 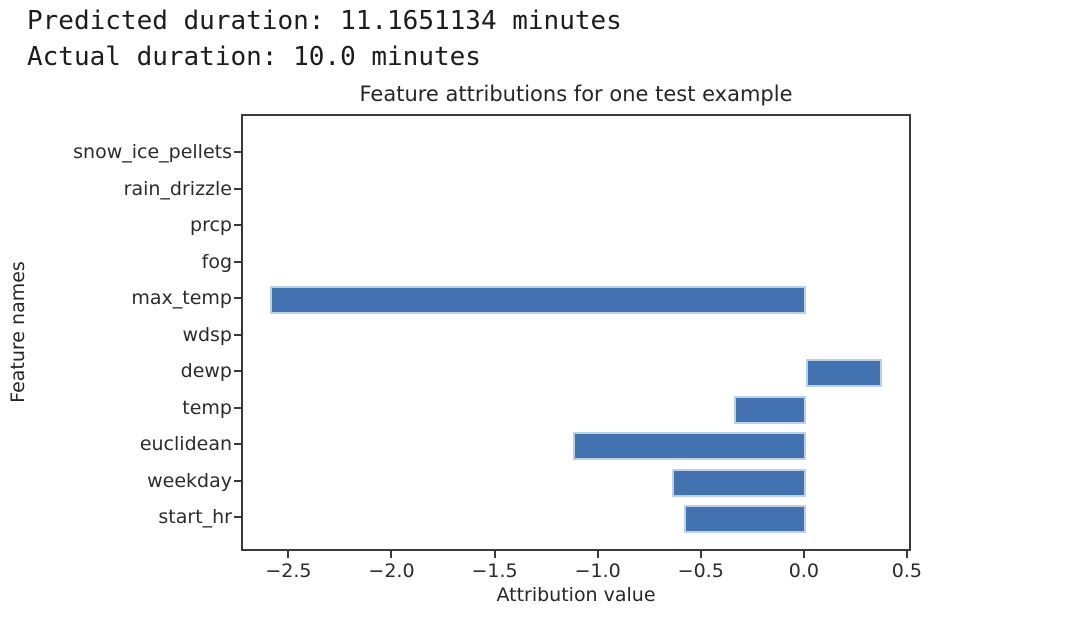 I want to click on x-tick-−1.5, so click(x=494, y=554).